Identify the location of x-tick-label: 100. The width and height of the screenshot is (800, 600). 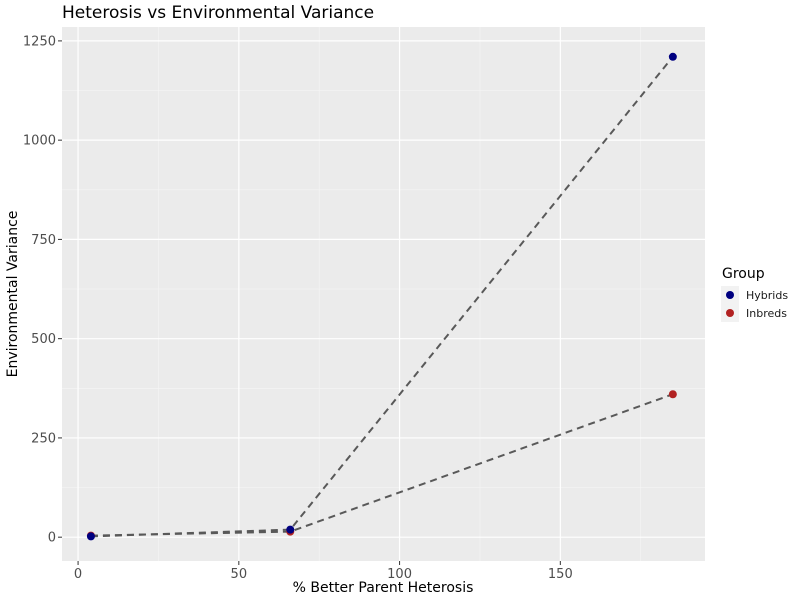
(399, 574).